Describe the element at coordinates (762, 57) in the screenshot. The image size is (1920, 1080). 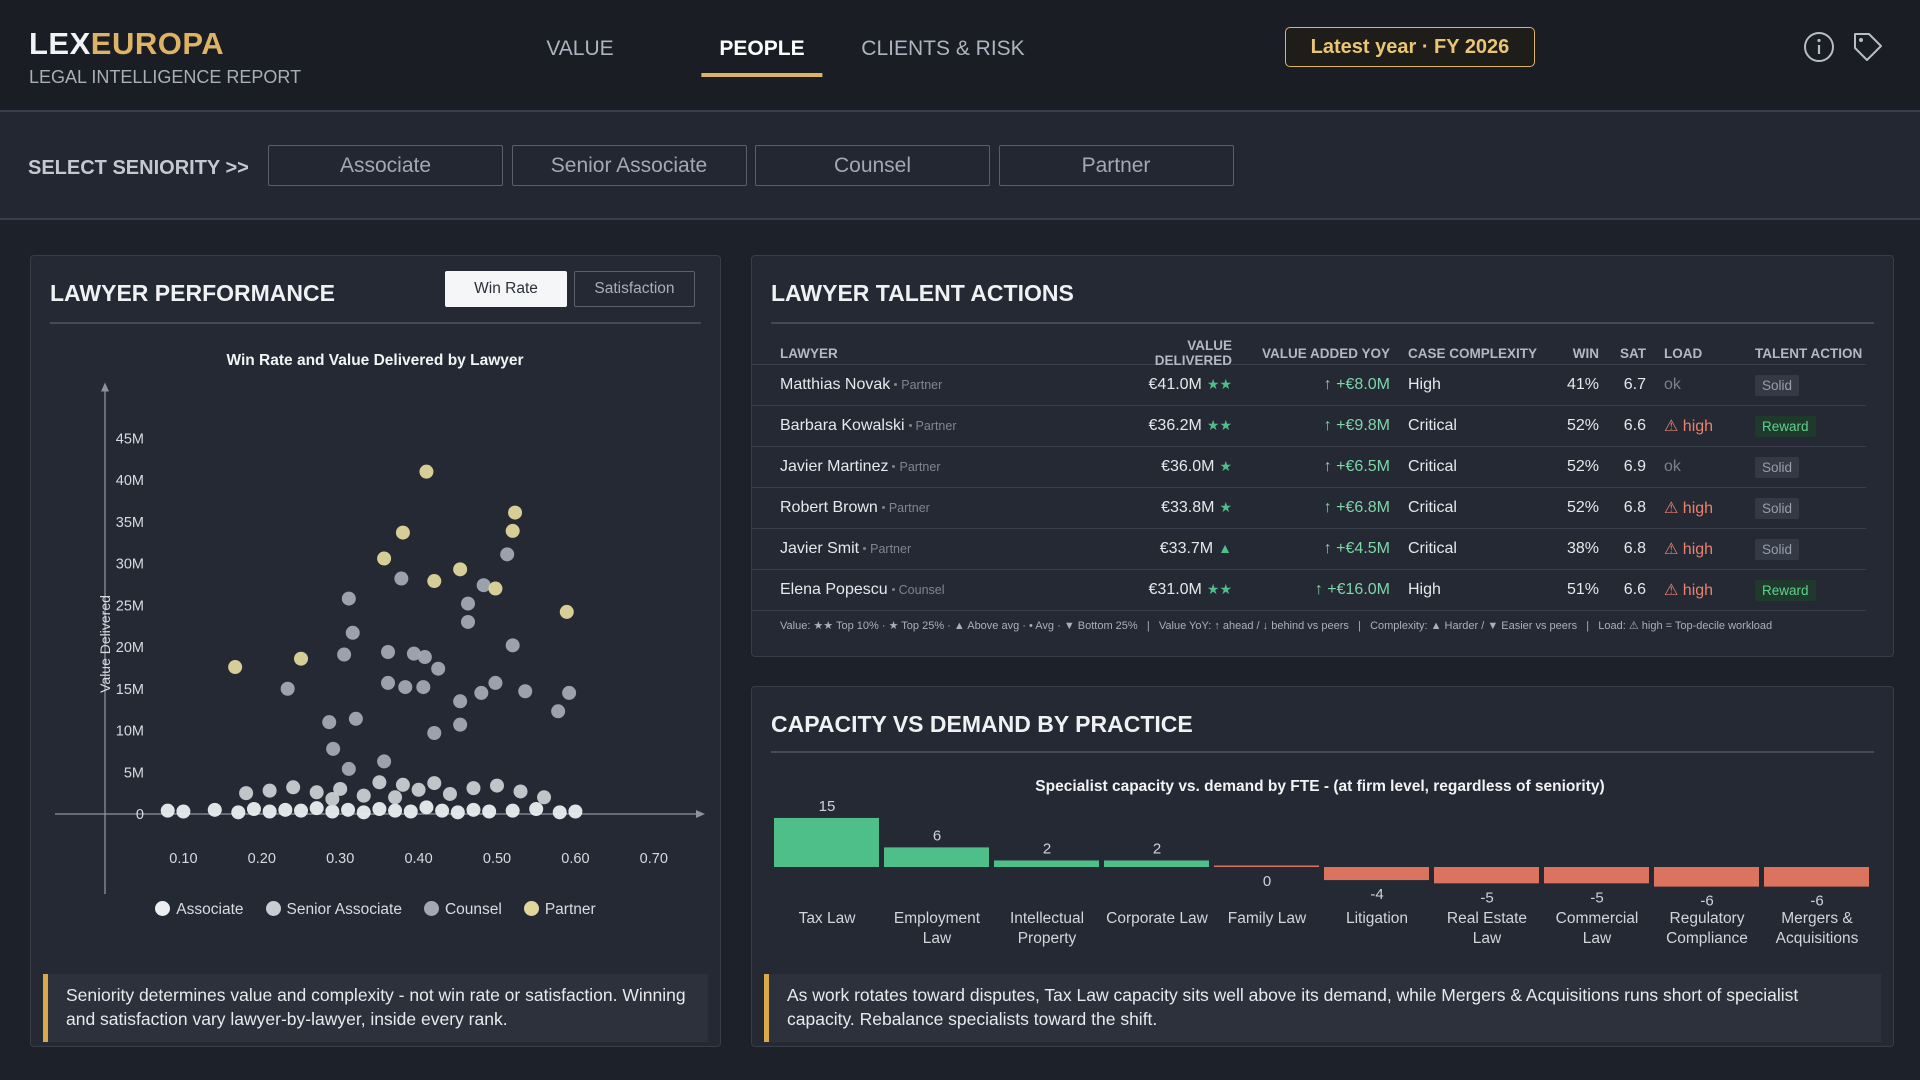
I see `nav-tab: PEOPLE` at that location.